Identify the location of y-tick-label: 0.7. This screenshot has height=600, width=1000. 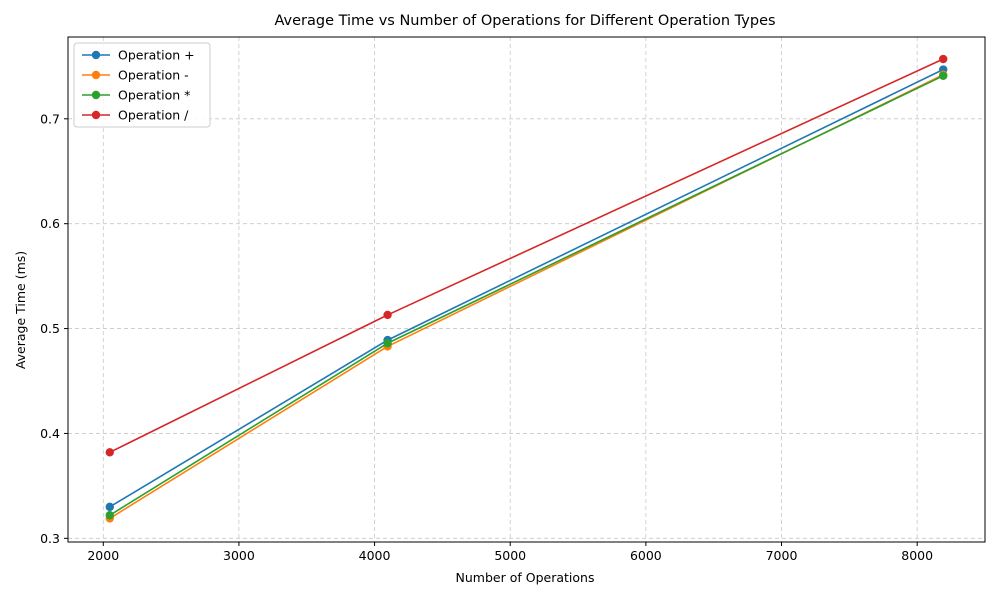
(50, 118).